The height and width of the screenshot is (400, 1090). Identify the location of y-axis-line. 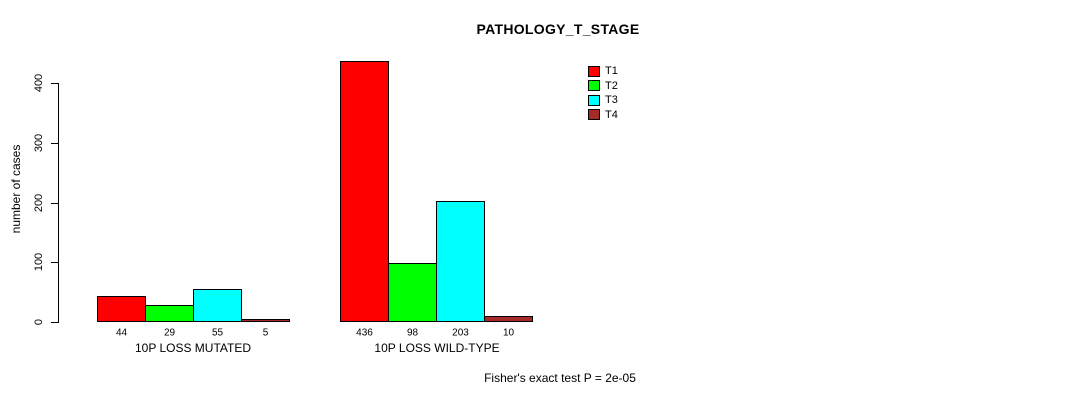
(58, 203).